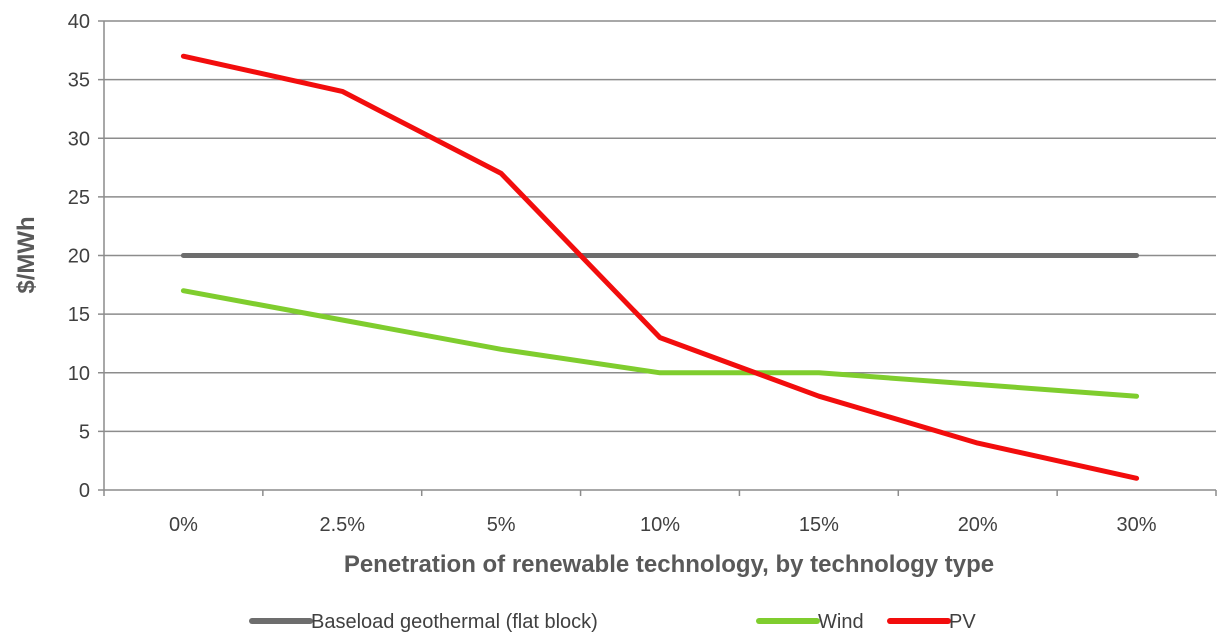 This screenshot has width=1221, height=641. Describe the element at coordinates (79, 198) in the screenshot. I see `y-tick-label: 25` at that location.